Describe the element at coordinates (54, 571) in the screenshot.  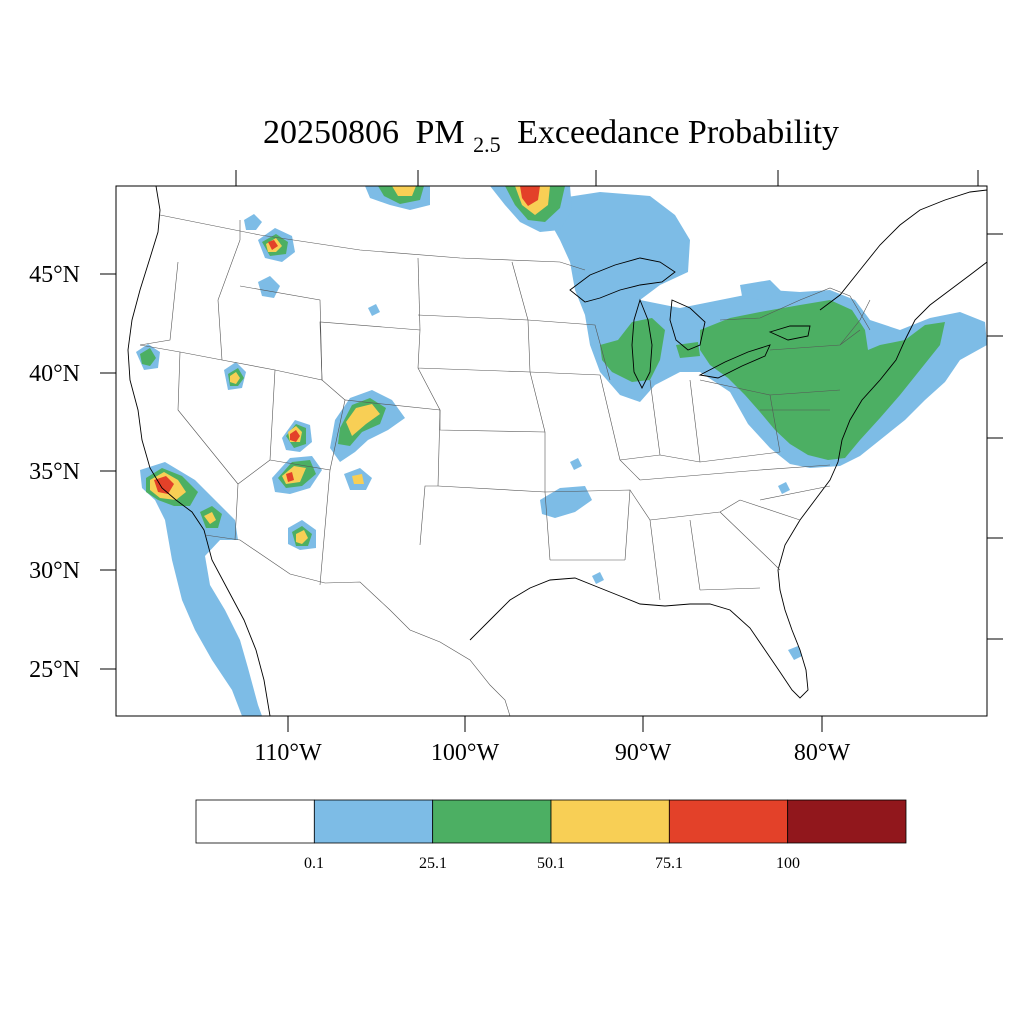
I see `lat-label-30: 30°N` at that location.